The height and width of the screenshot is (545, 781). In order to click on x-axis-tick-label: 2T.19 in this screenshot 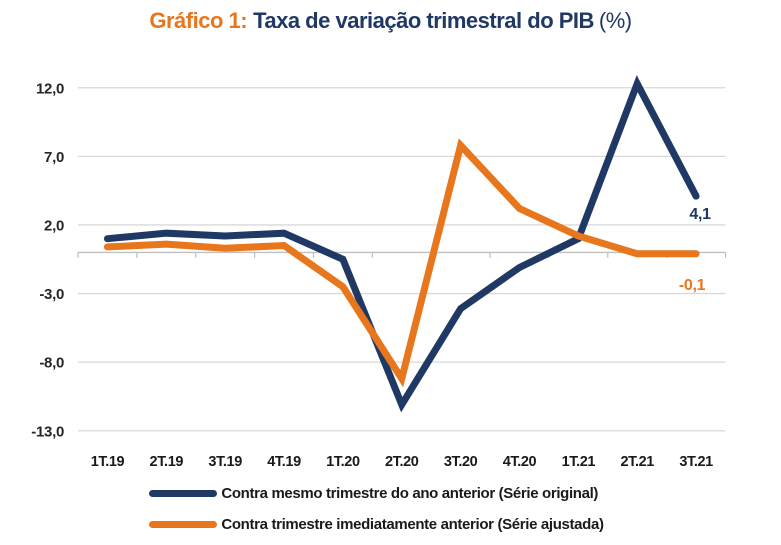, I will do `click(167, 462)`.